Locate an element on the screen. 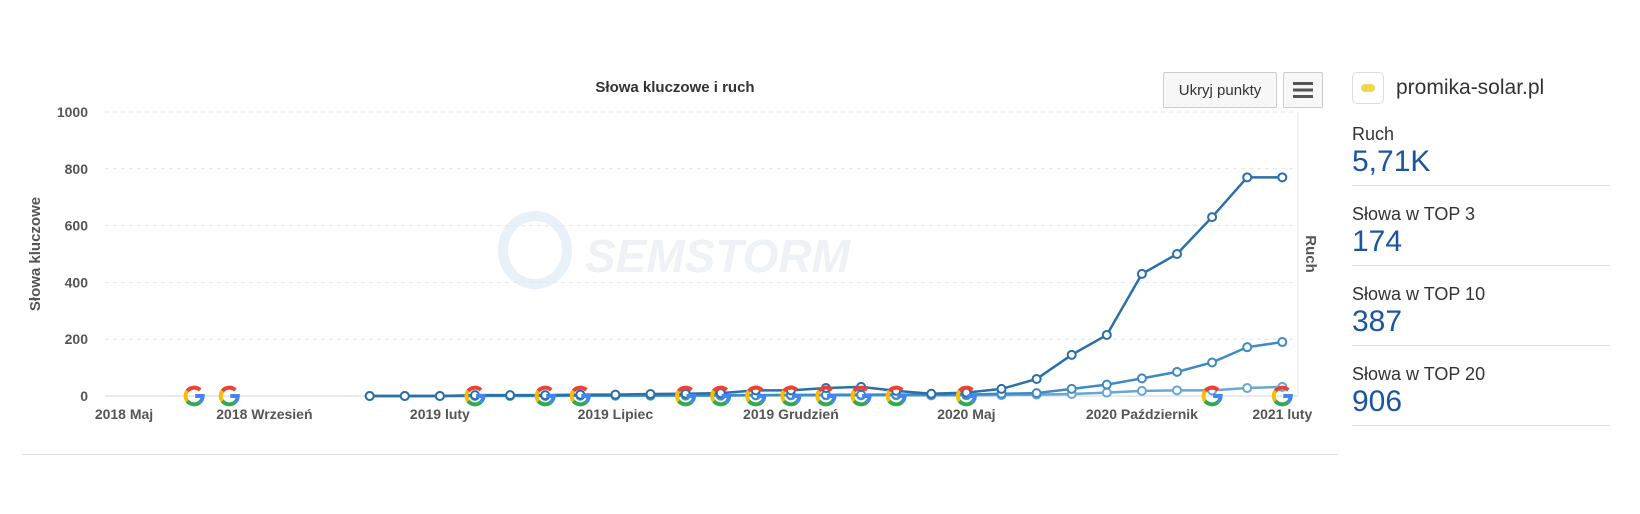 Image resolution: width=1640 pixels, height=514 pixels. stat-label: Słowa w TOP 10 is located at coordinates (1419, 294).